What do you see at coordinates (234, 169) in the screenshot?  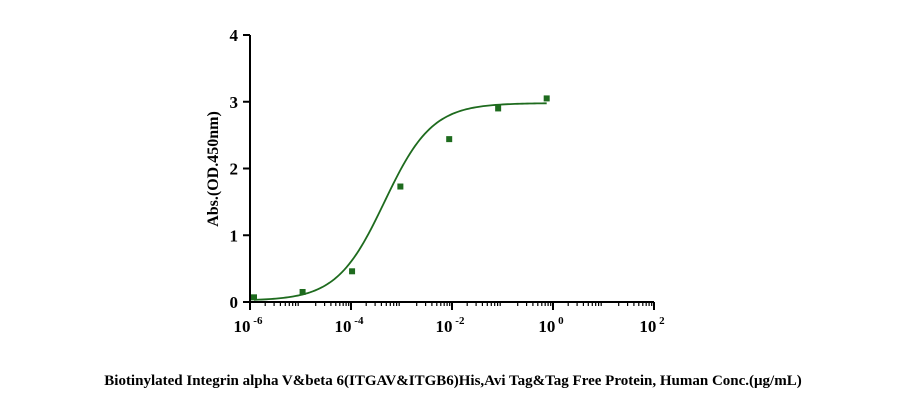 I see `y-tick-label: 2` at bounding box center [234, 169].